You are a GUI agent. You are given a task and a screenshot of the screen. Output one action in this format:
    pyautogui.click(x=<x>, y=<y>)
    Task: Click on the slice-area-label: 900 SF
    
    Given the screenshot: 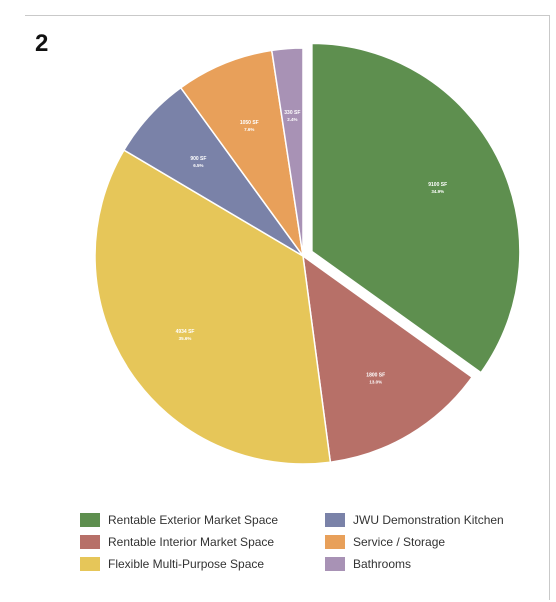 What is the action you would take?
    pyautogui.click(x=198, y=159)
    